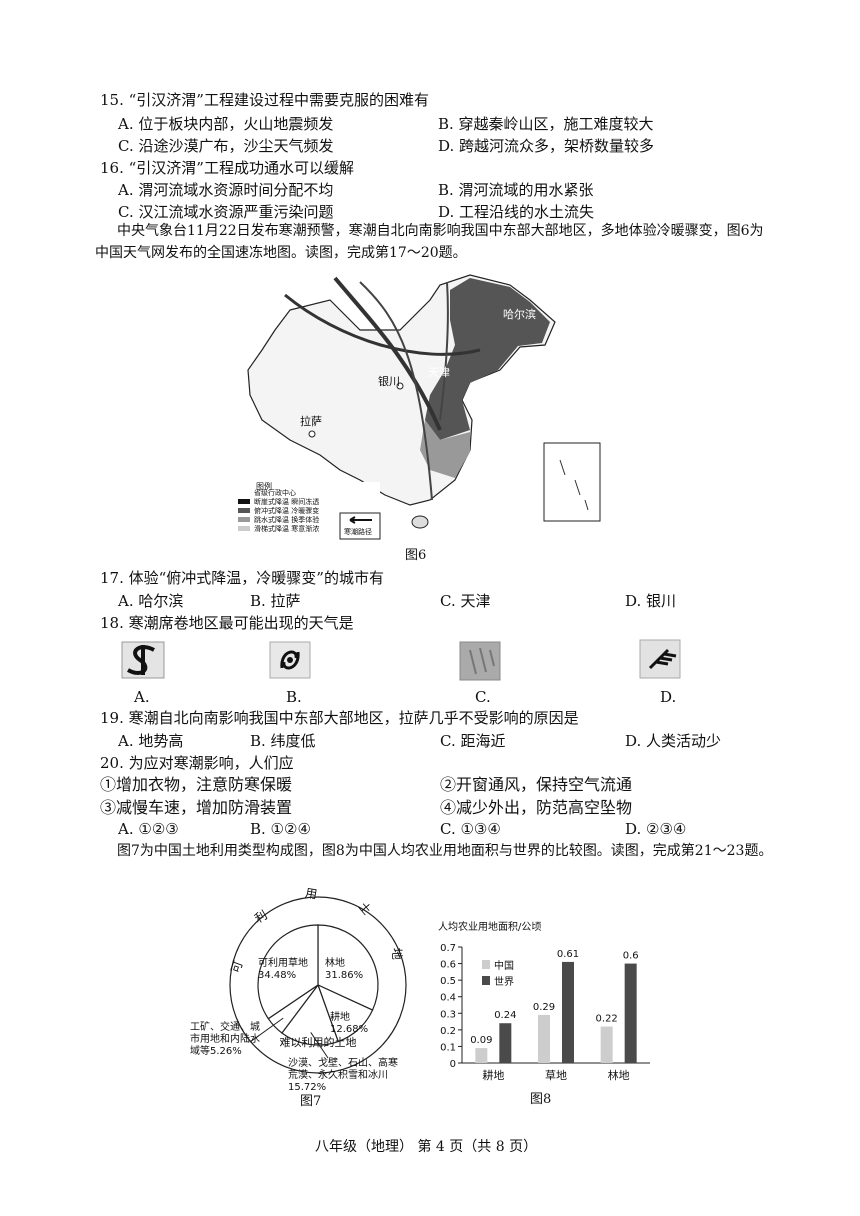  I want to click on slice-name: 工矿、交通、城市用地和内陆水域等, so click(225, 1039).